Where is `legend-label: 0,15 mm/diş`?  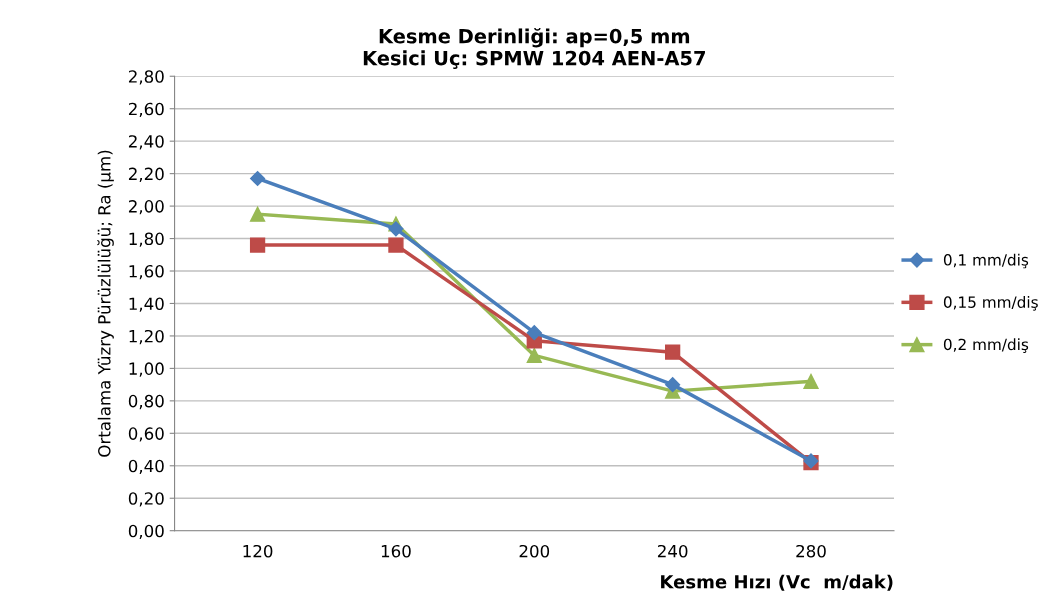 legend-label: 0,15 mm/diş is located at coordinates (990, 303).